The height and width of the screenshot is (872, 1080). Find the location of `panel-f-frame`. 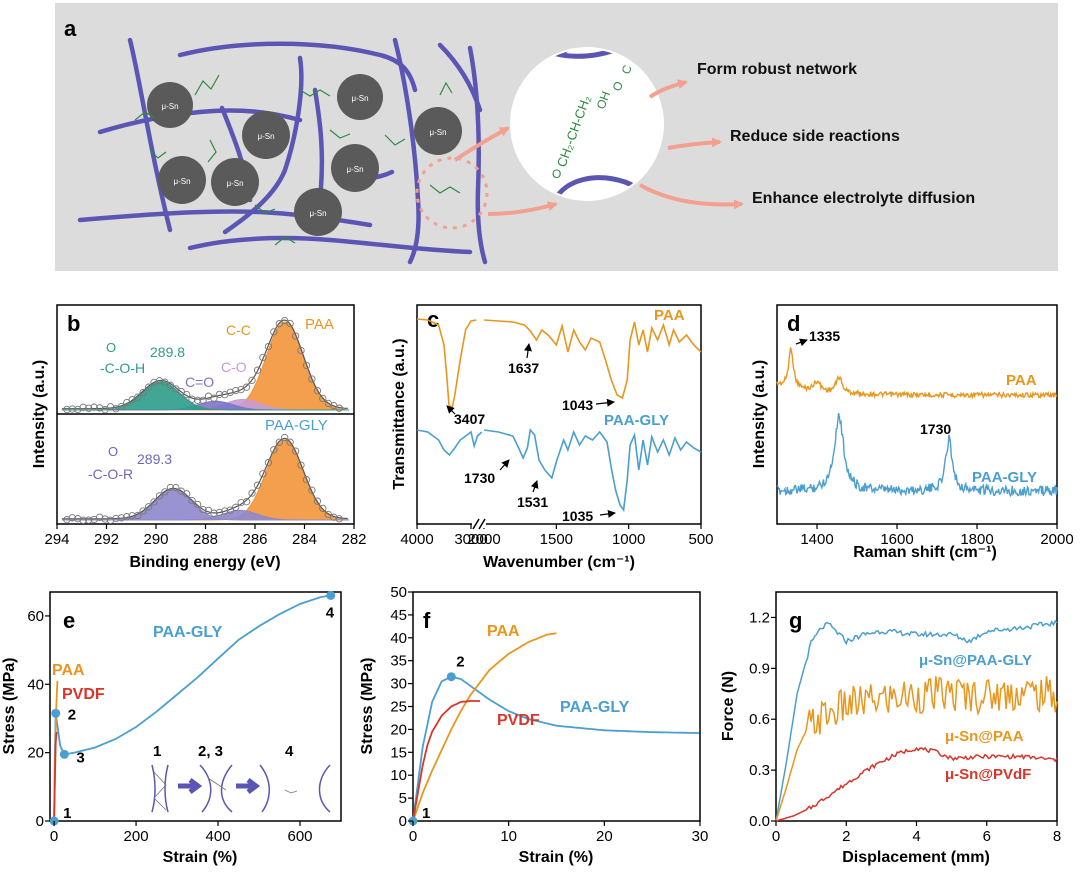

panel-f-frame is located at coordinates (556, 706).